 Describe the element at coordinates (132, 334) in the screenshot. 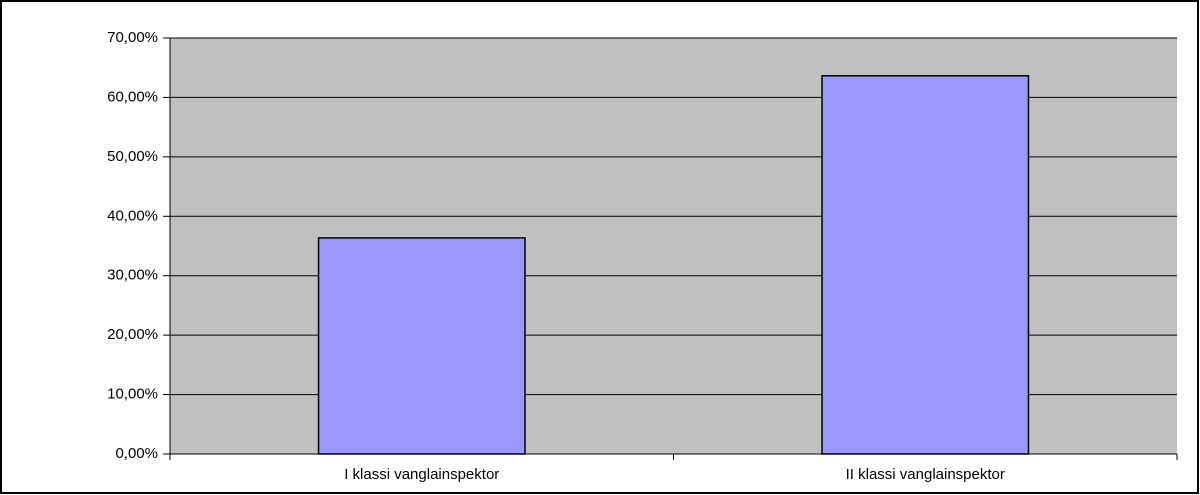

I see `y-tick-label: 20,00%` at that location.